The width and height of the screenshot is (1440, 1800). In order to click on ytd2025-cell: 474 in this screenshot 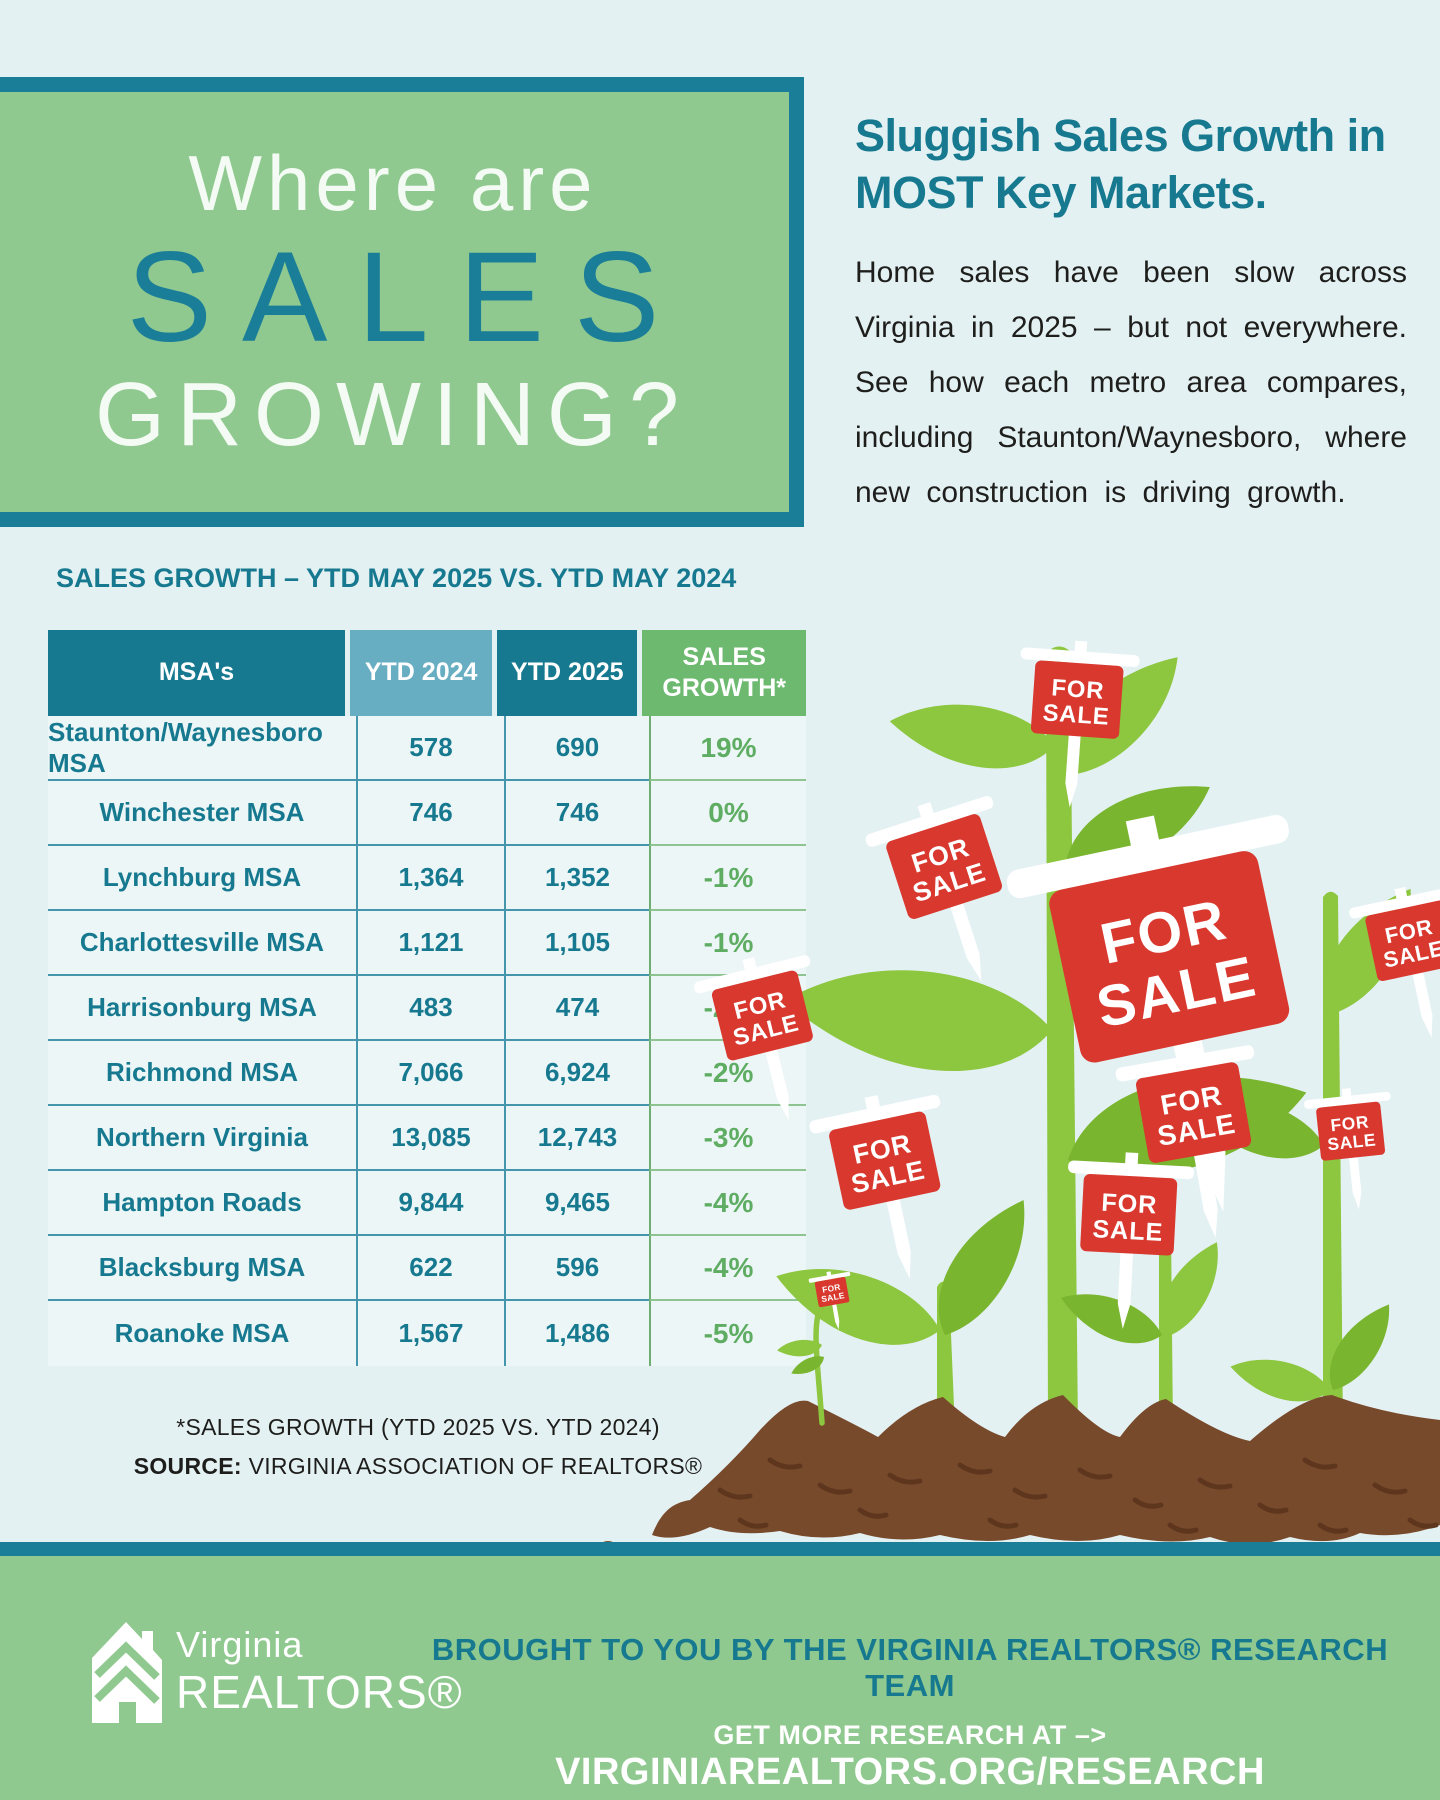, I will do `click(576, 1008)`.